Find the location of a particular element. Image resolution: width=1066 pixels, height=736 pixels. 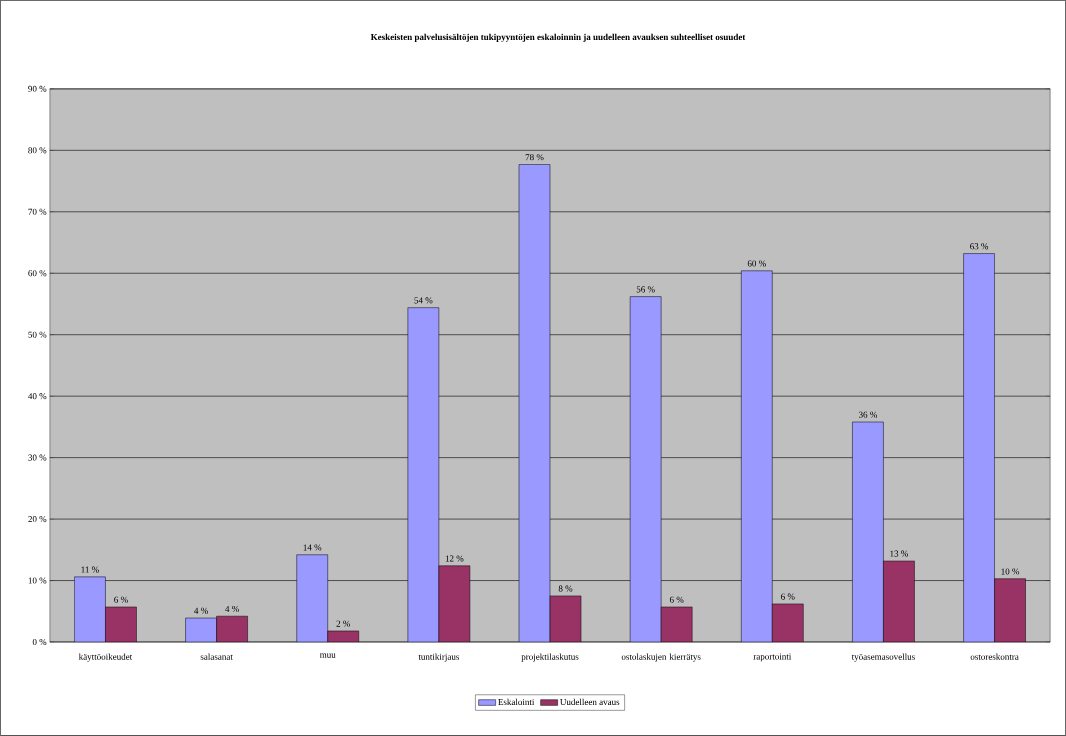

data-label: 13 % is located at coordinates (899, 553).